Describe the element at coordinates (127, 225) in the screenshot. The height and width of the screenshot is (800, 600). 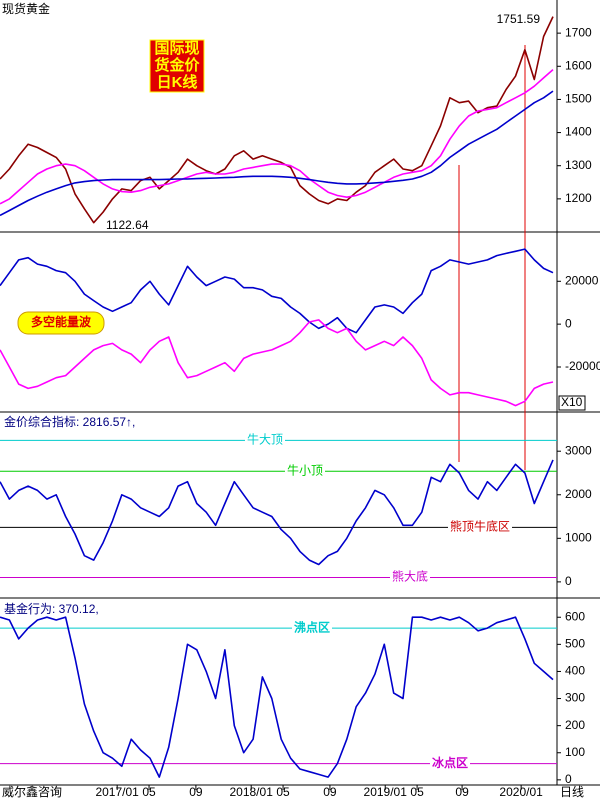
I see `low-label: 1122.64` at that location.